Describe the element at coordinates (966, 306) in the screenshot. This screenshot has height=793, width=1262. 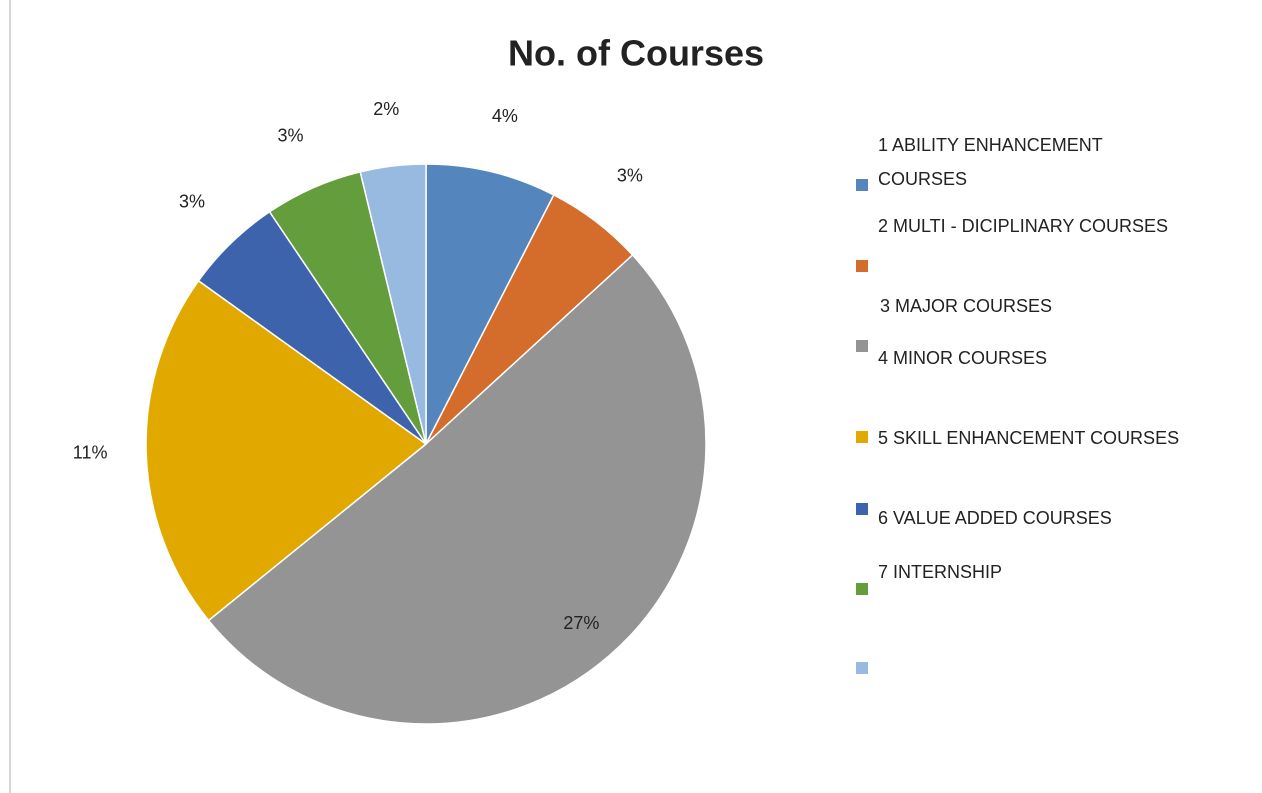
I see `legend-label: 3 MAJOR COURSES` at that location.